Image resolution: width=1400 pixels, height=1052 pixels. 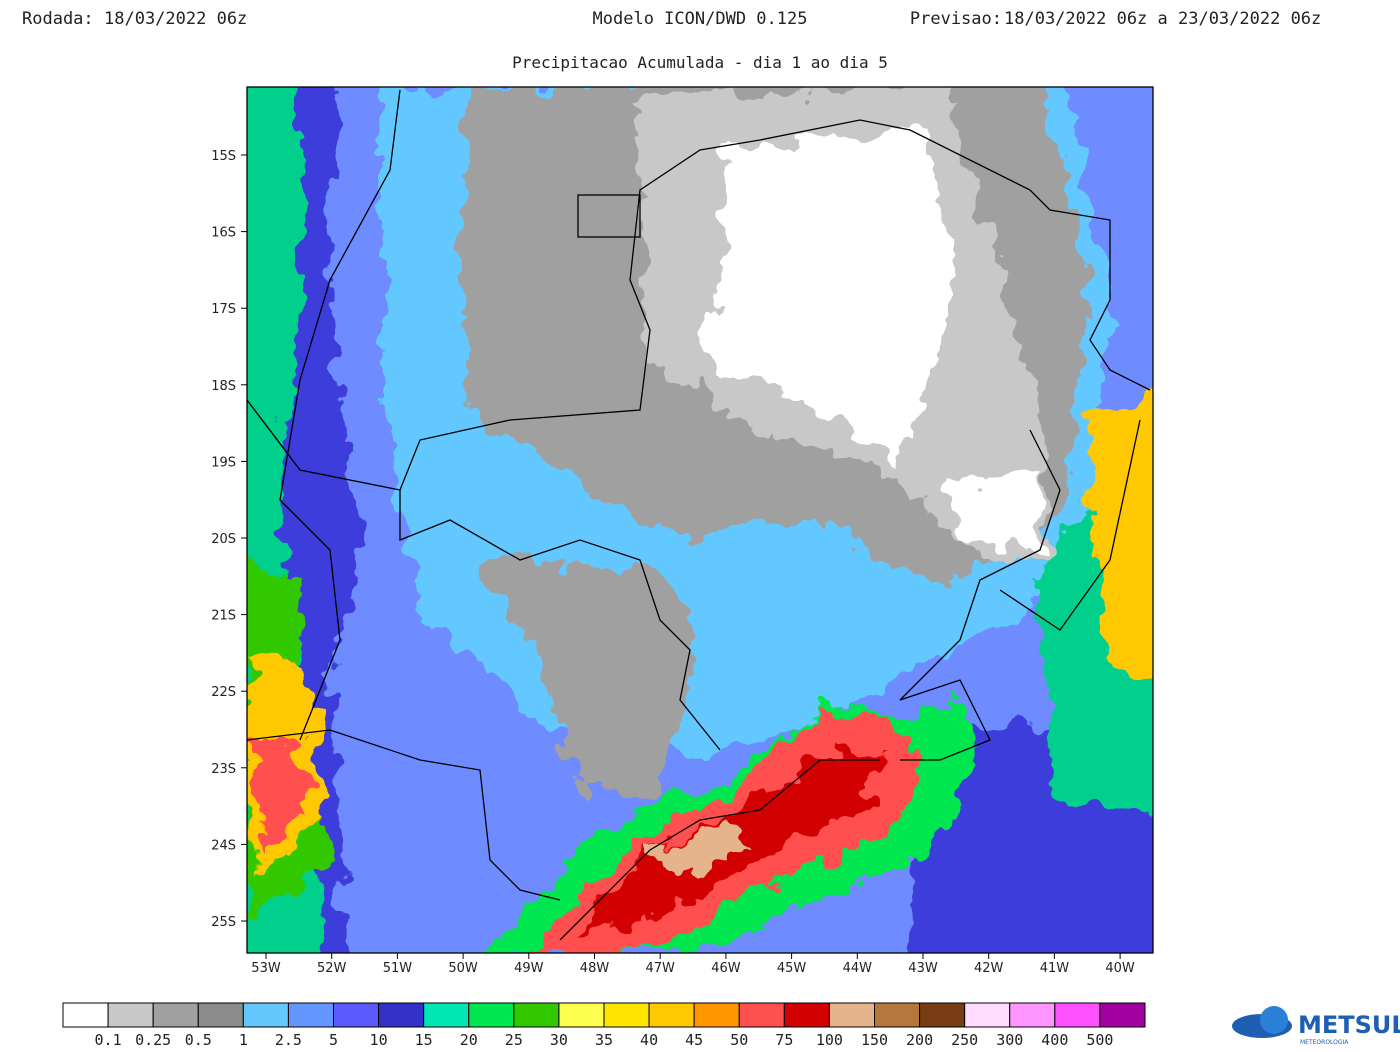 I want to click on lon-label: 41W, so click(x=1055, y=968).